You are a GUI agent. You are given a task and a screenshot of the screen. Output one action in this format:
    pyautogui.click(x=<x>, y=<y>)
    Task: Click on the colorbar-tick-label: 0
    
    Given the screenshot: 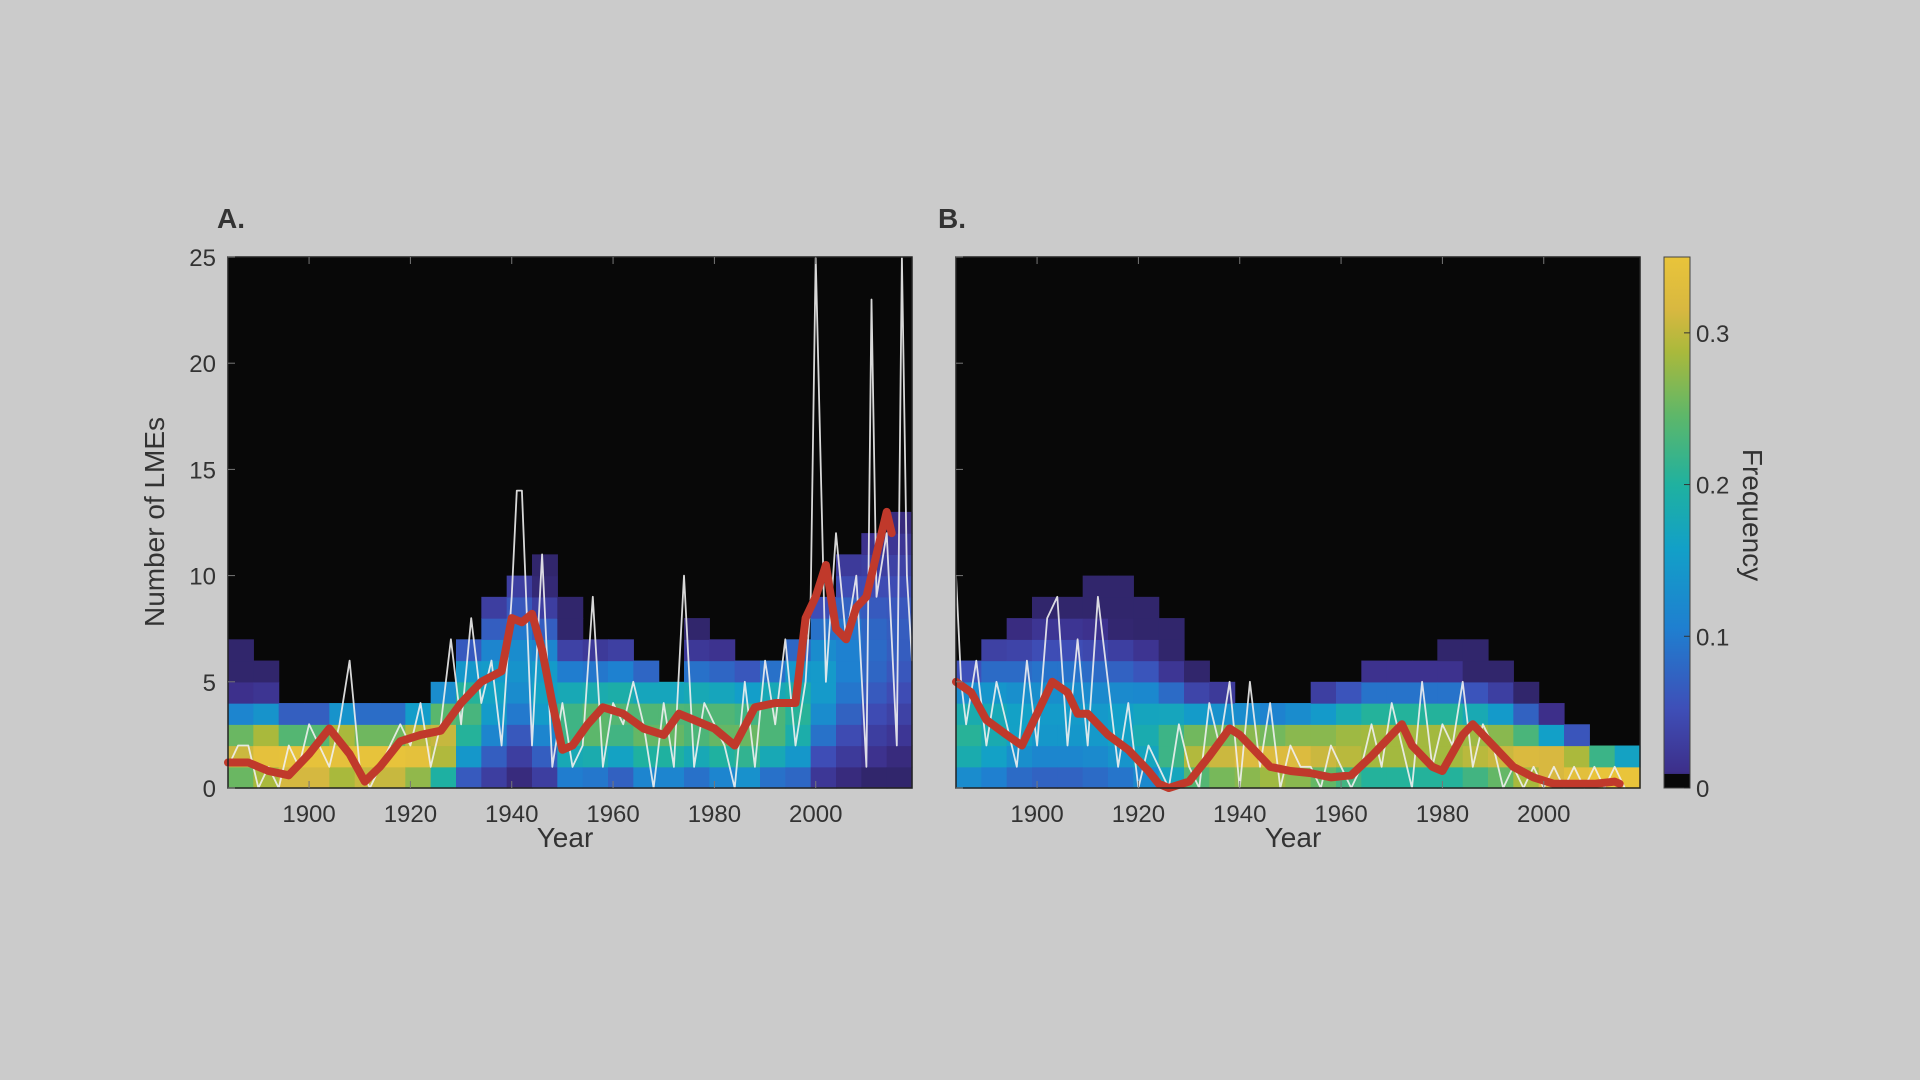 What is the action you would take?
    pyautogui.click(x=1702, y=789)
    